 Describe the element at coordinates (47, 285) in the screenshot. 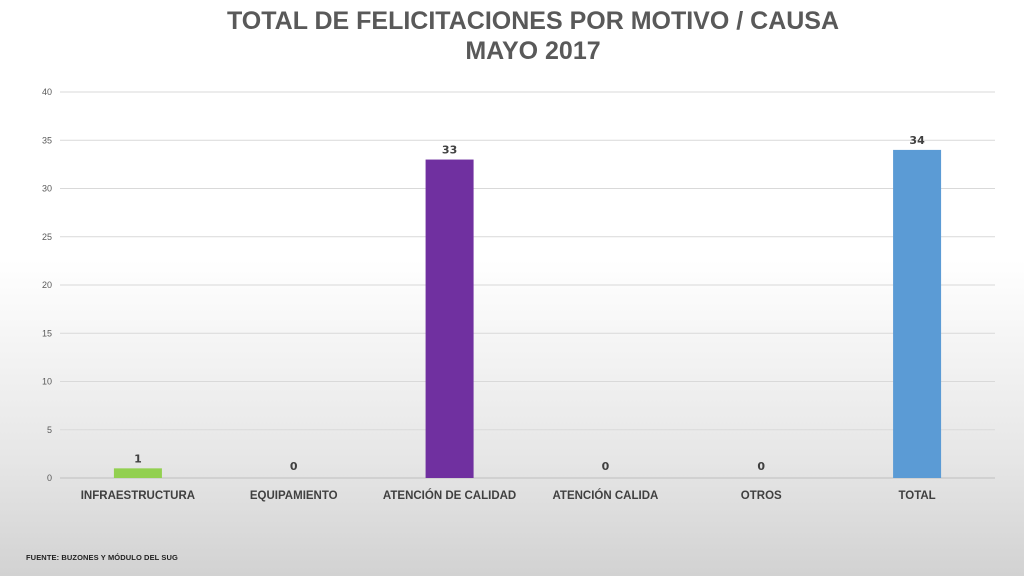

I see `y-tick-label: 20` at that location.